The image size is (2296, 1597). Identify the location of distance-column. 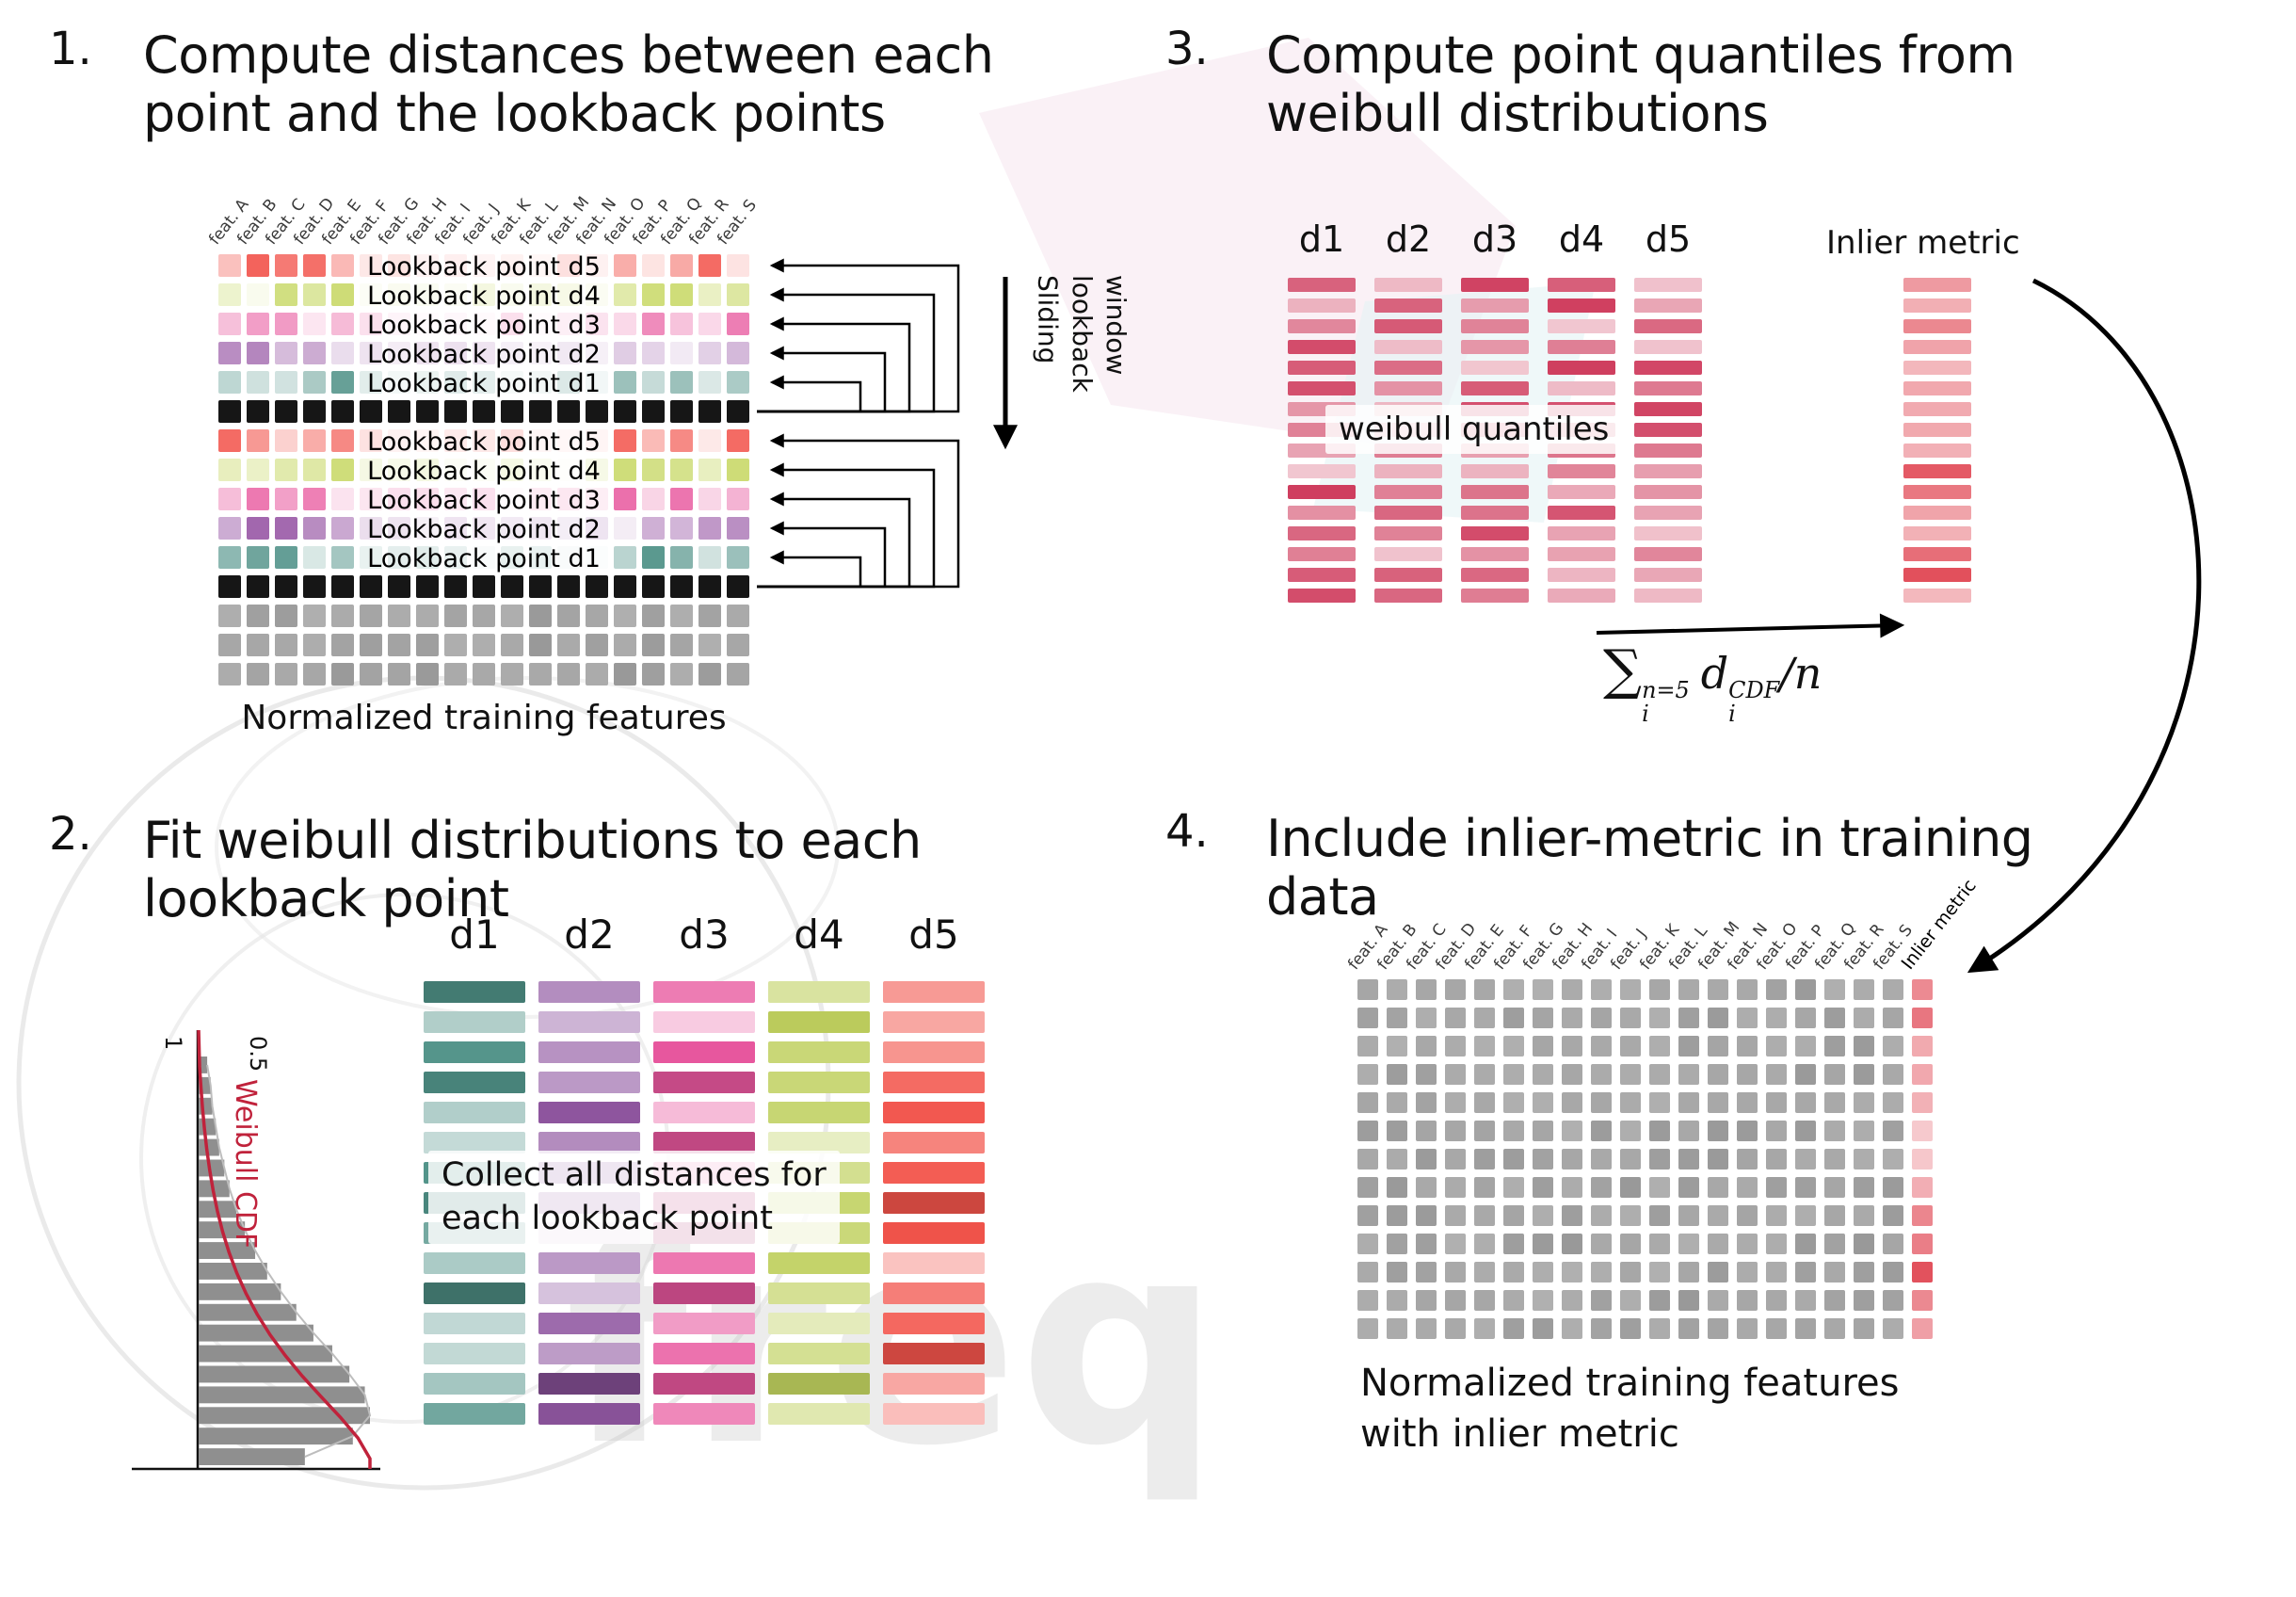
(934, 1203).